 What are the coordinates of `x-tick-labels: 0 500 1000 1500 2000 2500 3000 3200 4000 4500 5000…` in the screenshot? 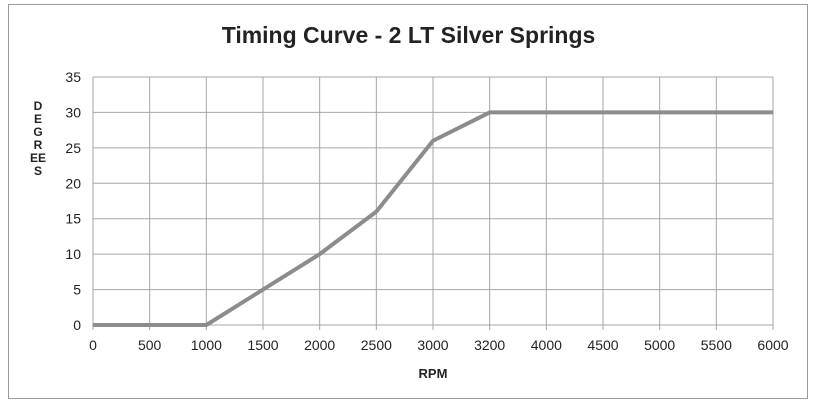 It's located at (439, 345).